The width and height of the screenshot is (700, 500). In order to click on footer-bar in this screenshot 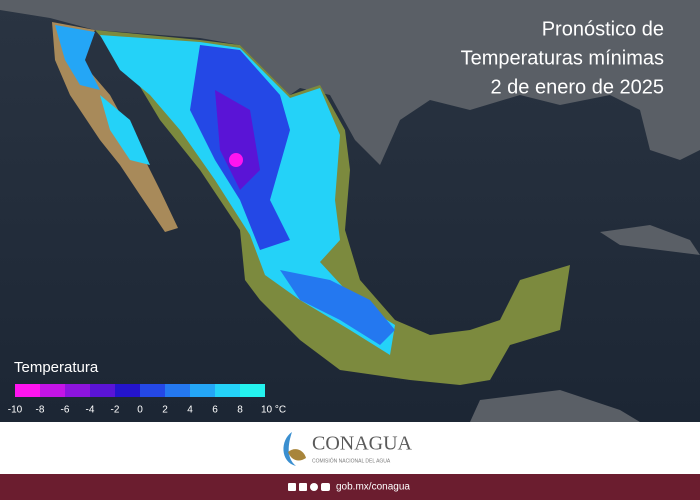, I will do `click(350, 487)`.